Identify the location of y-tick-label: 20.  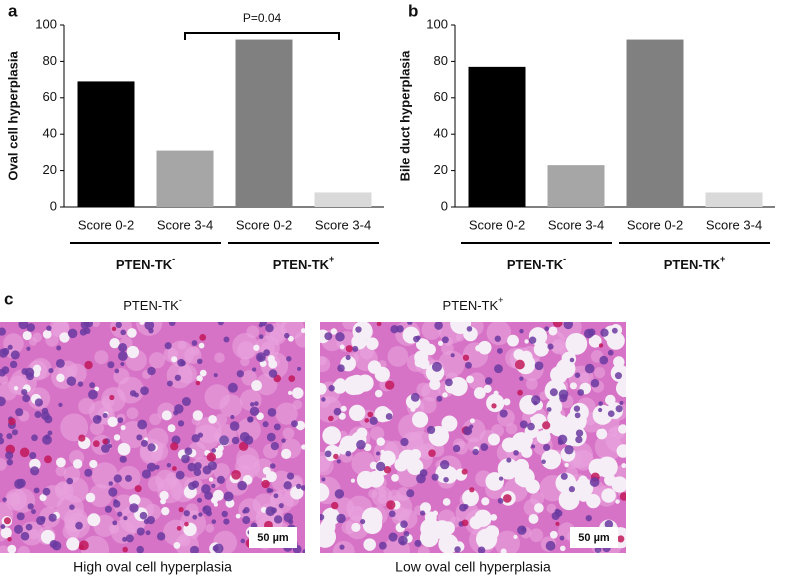
(441, 169).